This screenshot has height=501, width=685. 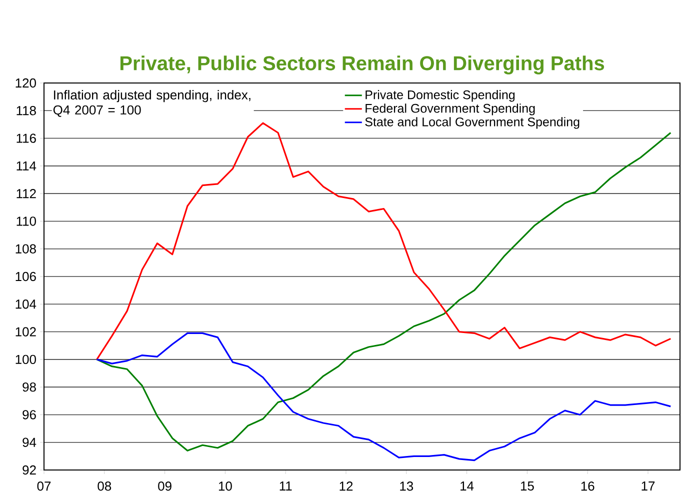 What do you see at coordinates (105, 486) in the screenshot?
I see `x-tick-label: 08` at bounding box center [105, 486].